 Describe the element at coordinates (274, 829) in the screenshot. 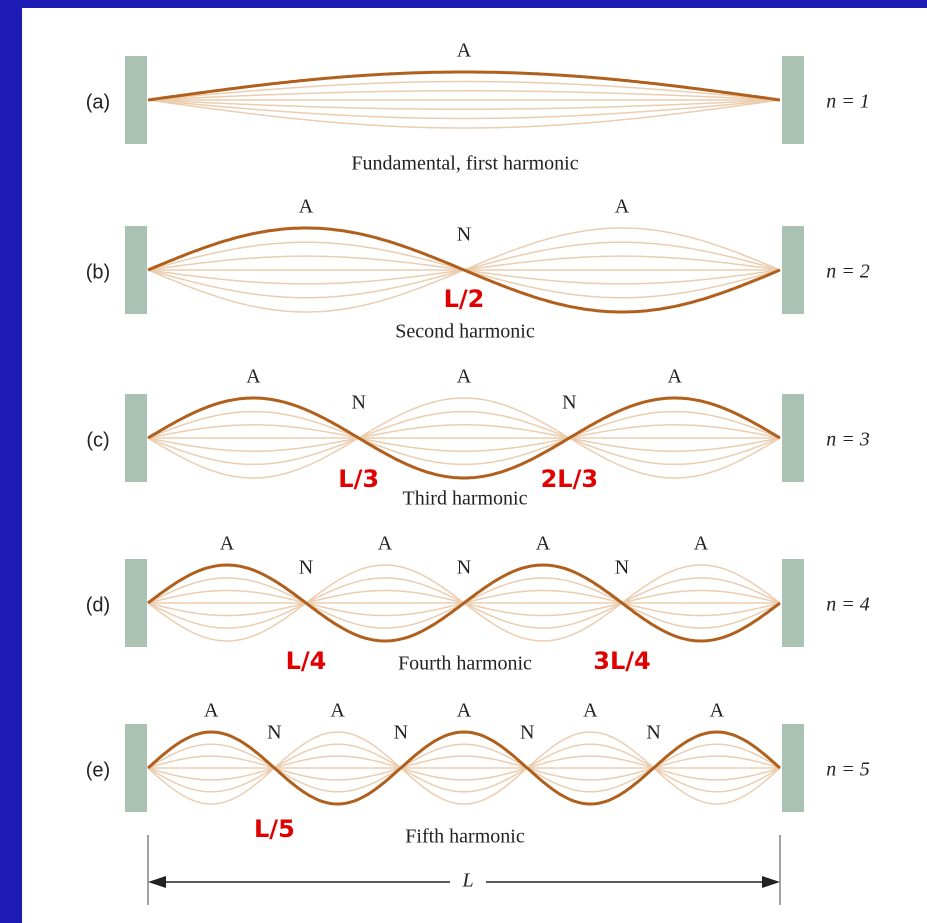

I see `position-label: L/5` at that location.